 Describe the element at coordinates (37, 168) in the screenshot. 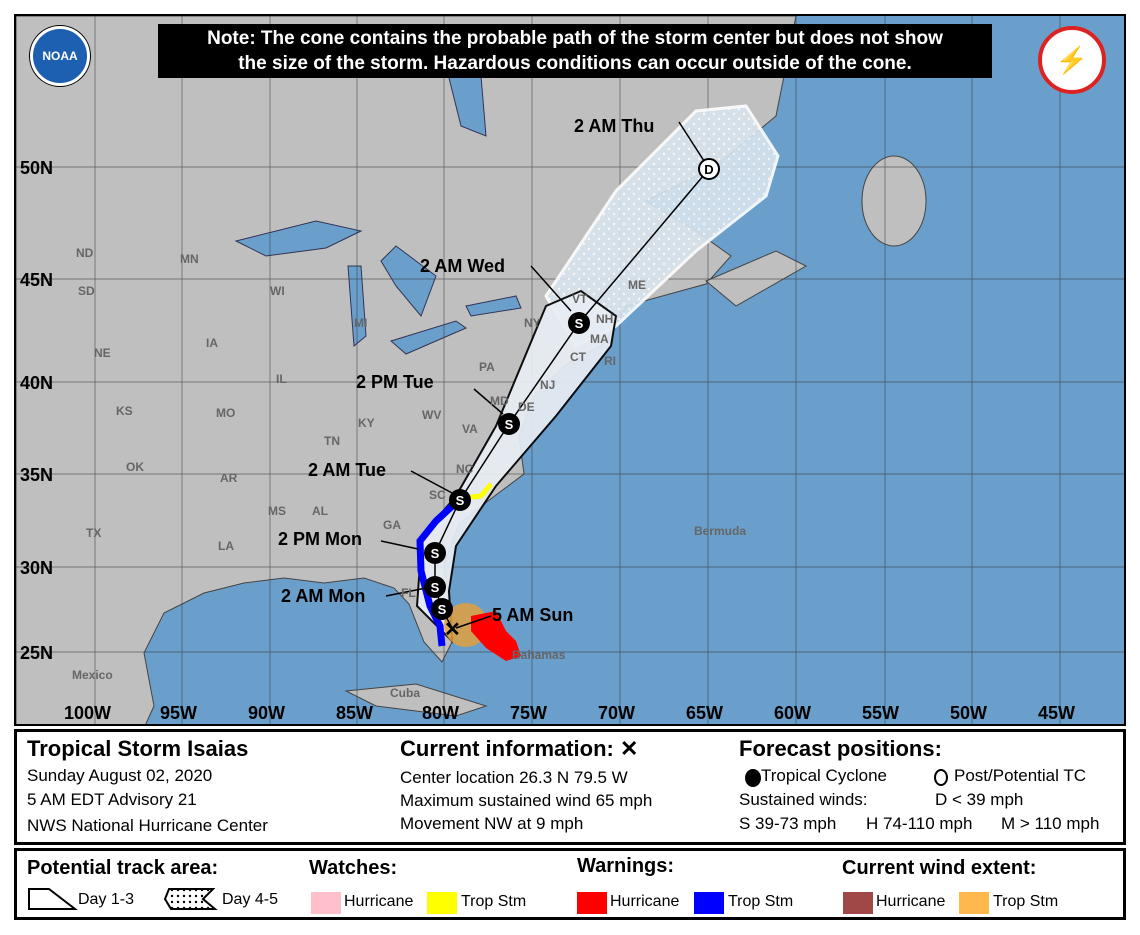

I see `lat-label: 50N` at that location.